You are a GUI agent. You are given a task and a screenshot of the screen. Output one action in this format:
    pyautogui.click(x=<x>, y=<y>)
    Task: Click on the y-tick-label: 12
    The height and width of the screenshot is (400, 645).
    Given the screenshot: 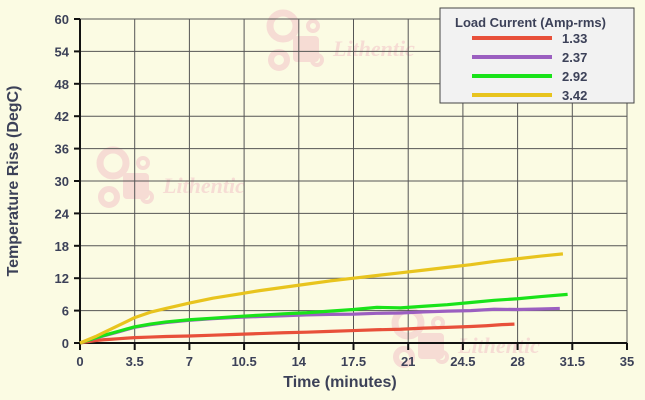 What is the action you would take?
    pyautogui.click(x=62, y=278)
    